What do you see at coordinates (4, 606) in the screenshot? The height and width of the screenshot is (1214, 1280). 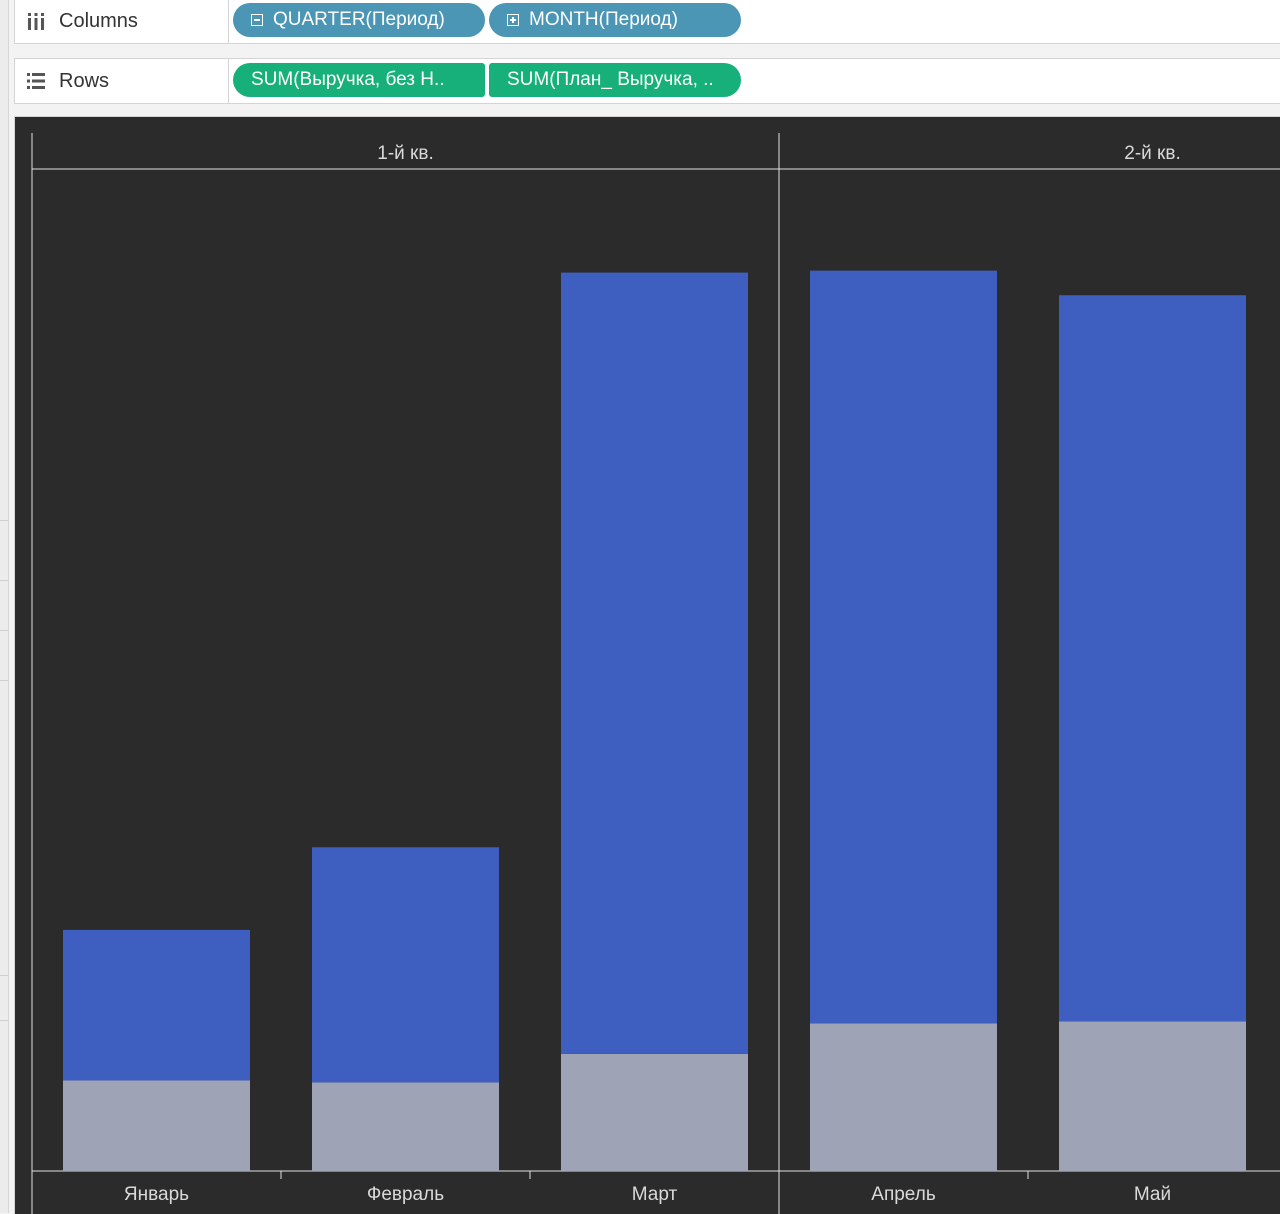 I see `left-panel-edge` at bounding box center [4, 606].